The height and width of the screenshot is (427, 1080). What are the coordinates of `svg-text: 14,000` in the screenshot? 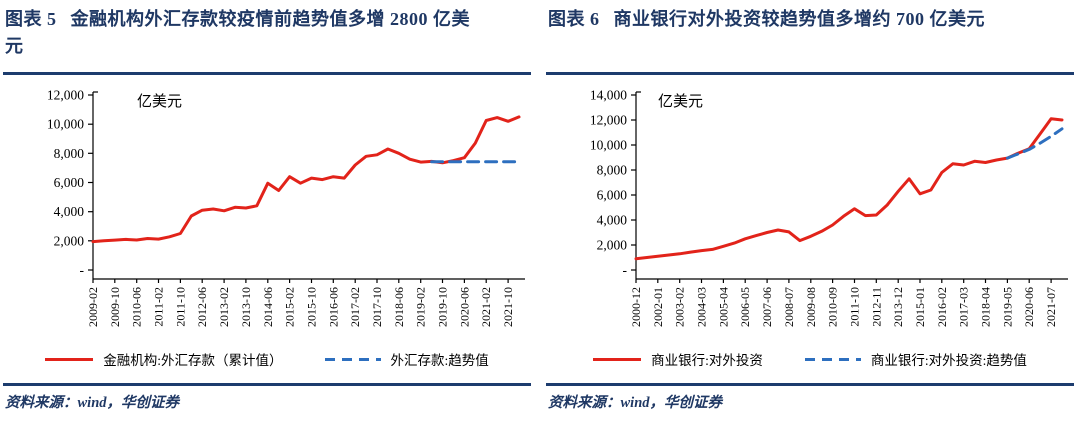 It's located at (608, 95).